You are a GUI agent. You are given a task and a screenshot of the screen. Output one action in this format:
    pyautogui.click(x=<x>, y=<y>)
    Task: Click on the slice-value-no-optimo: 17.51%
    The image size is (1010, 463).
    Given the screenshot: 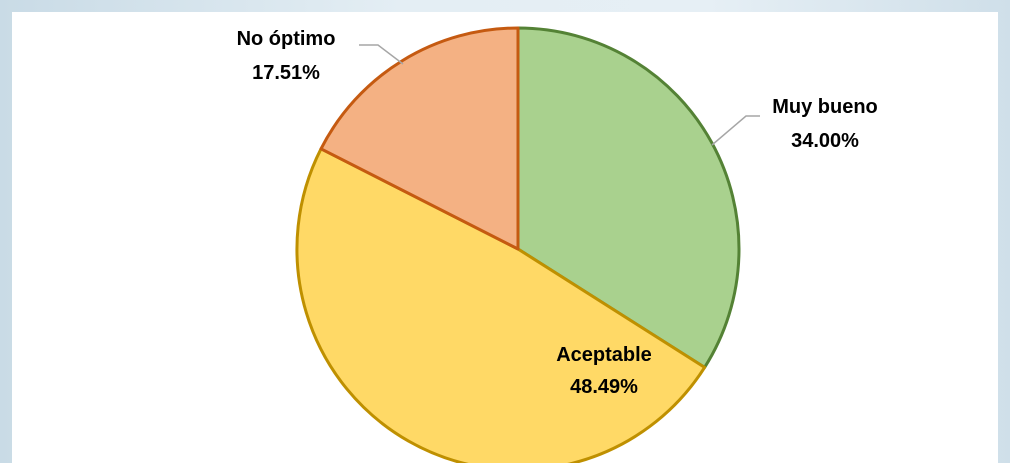 What is the action you would take?
    pyautogui.click(x=286, y=73)
    